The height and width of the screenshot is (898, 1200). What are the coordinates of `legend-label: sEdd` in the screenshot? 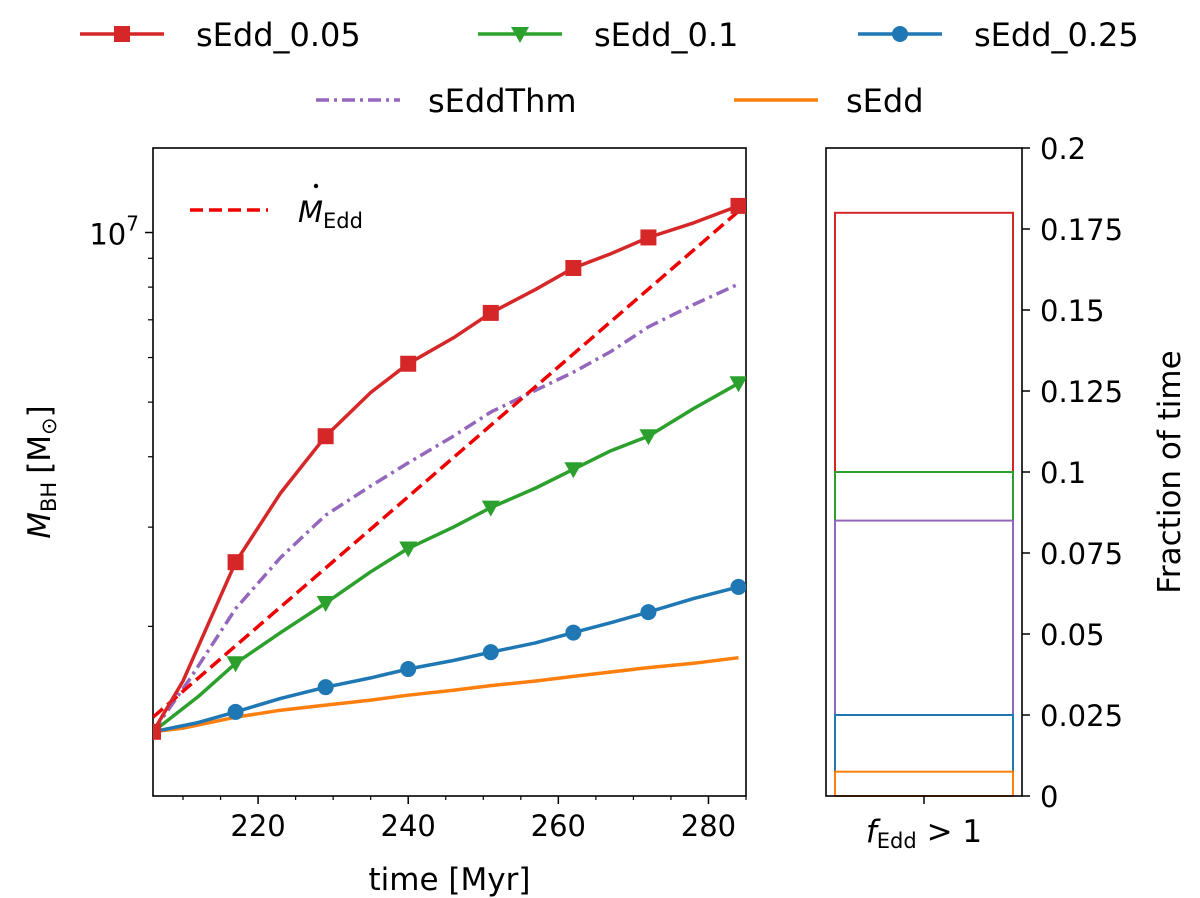 It's located at (885, 101).